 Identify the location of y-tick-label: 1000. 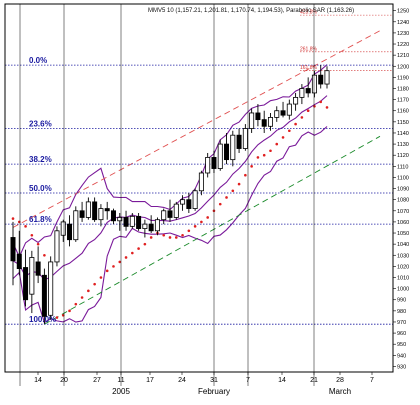
(403, 290).